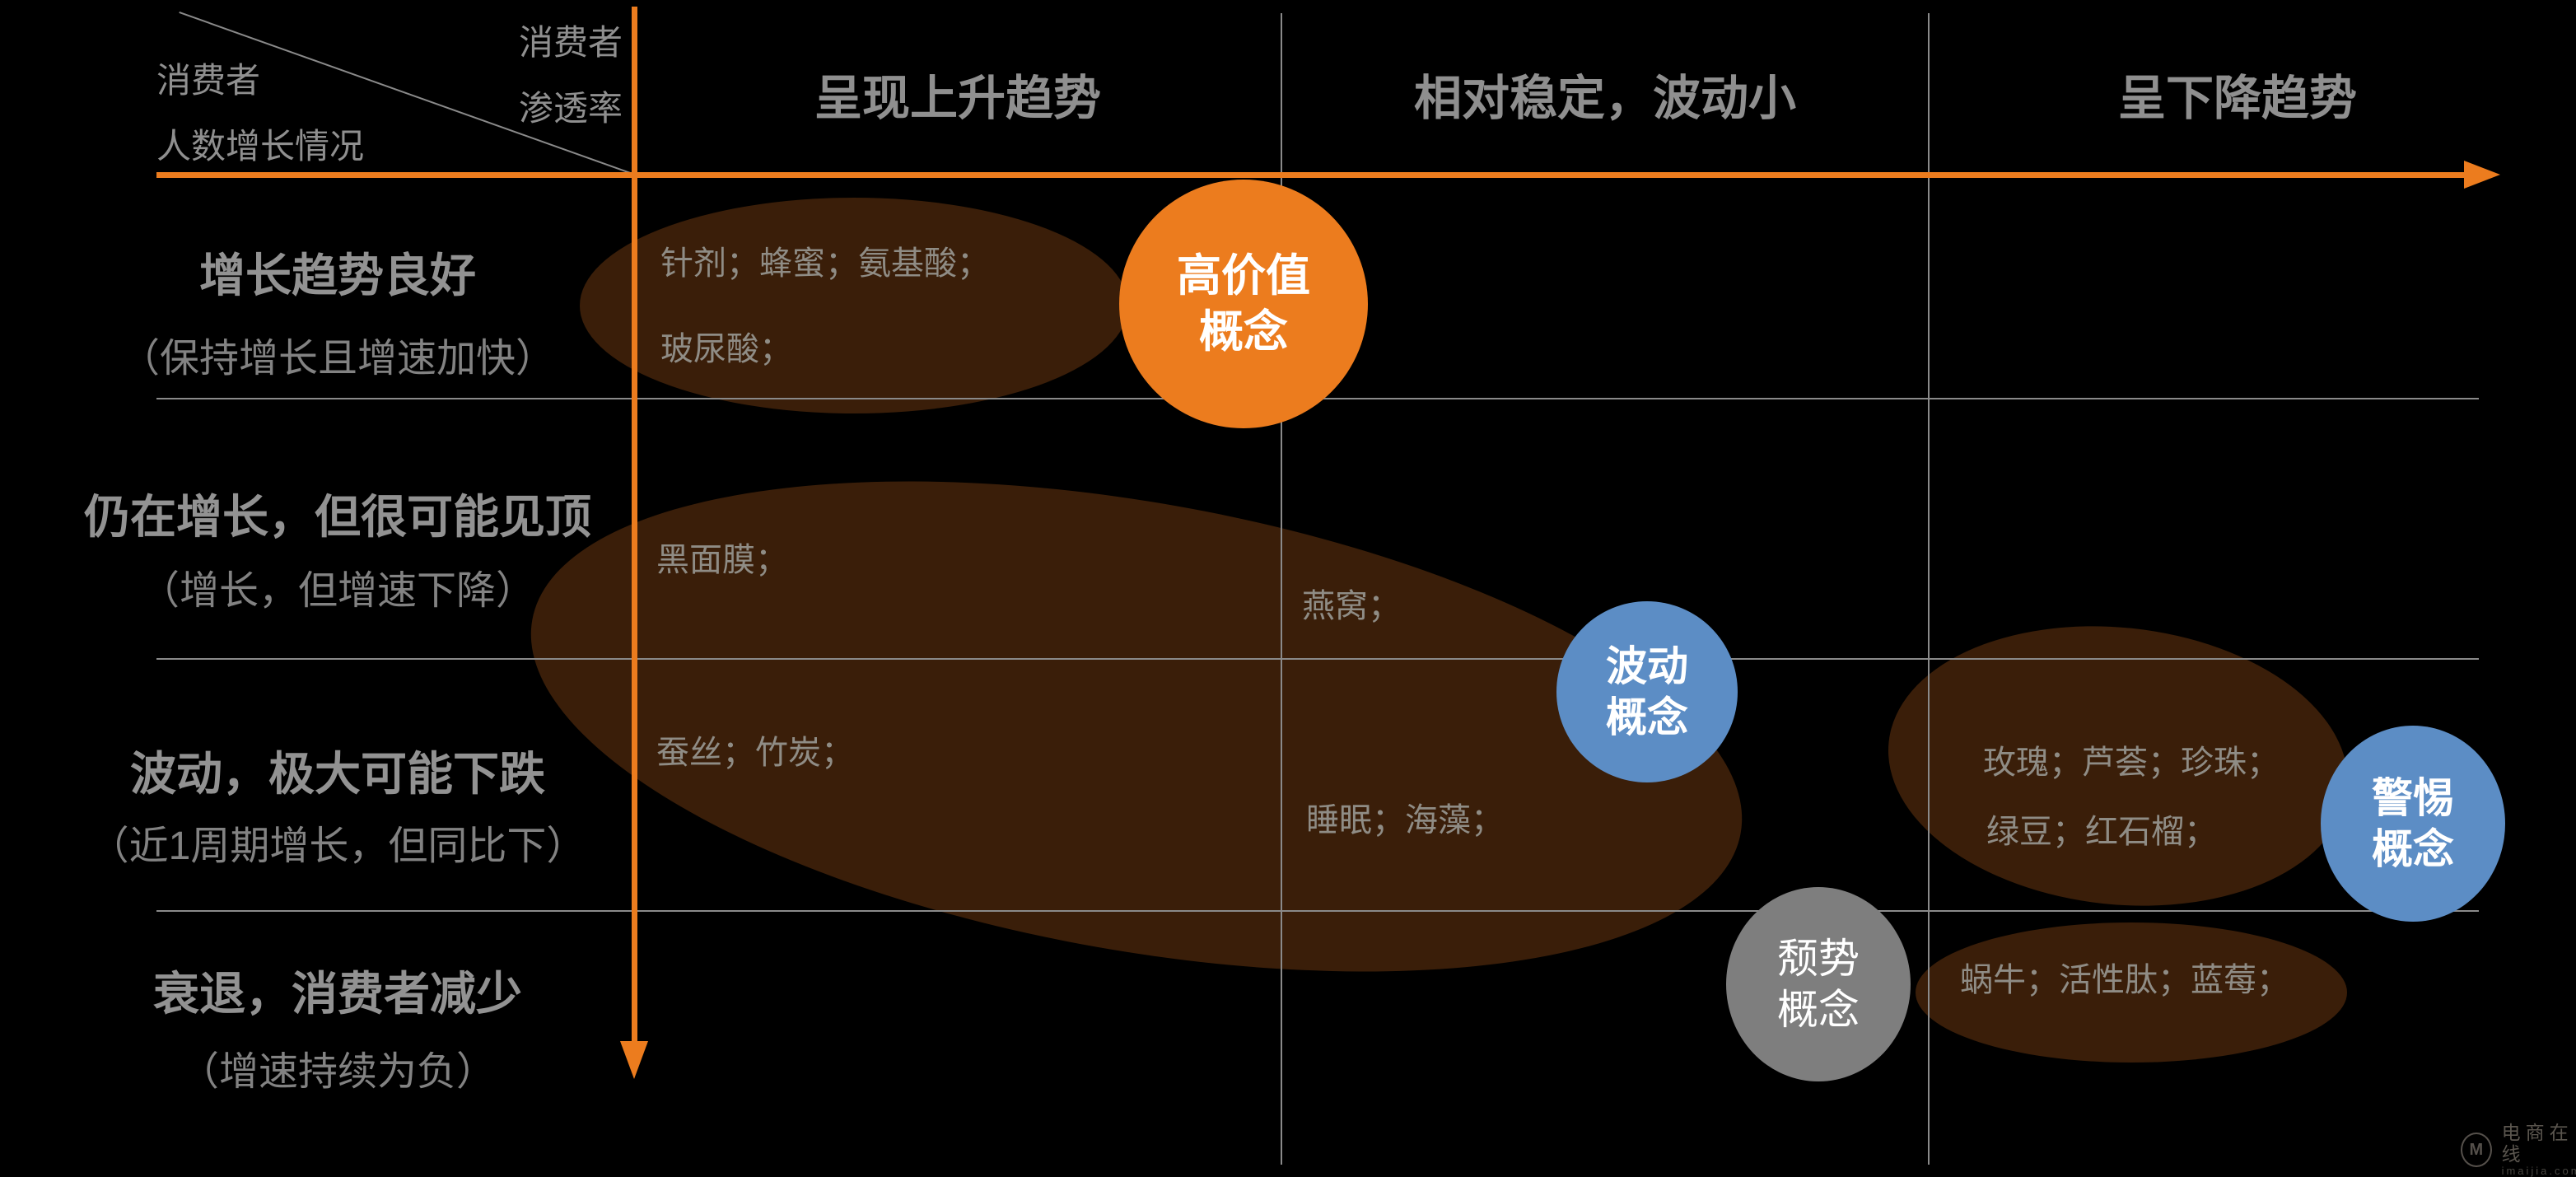 The image size is (2576, 1177). I want to click on bubble-high-value-concept: 高价值 概念, so click(1243, 304).